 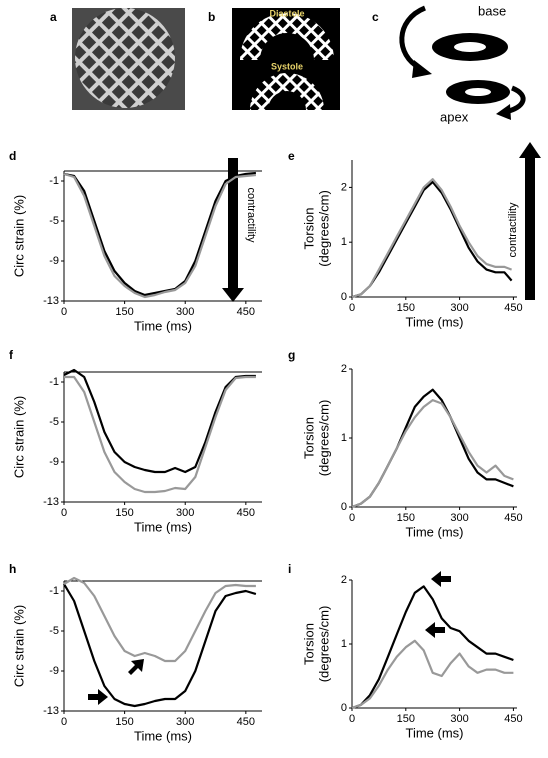 What do you see at coordinates (492, 10) in the screenshot?
I see `base-label: base` at bounding box center [492, 10].